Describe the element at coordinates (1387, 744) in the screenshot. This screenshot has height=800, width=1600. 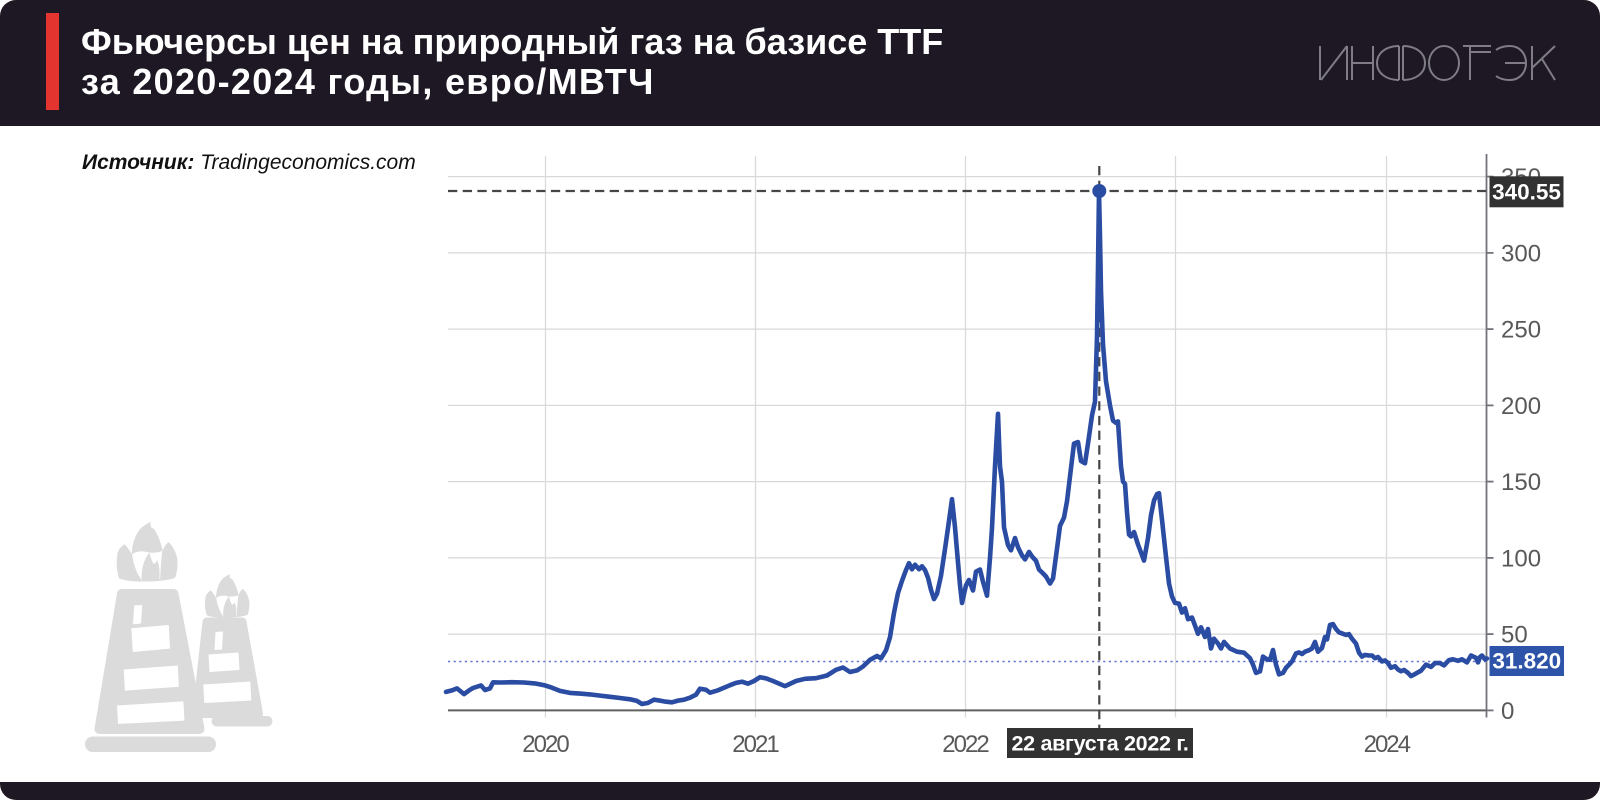
I see `svg-text: 2024` at that location.